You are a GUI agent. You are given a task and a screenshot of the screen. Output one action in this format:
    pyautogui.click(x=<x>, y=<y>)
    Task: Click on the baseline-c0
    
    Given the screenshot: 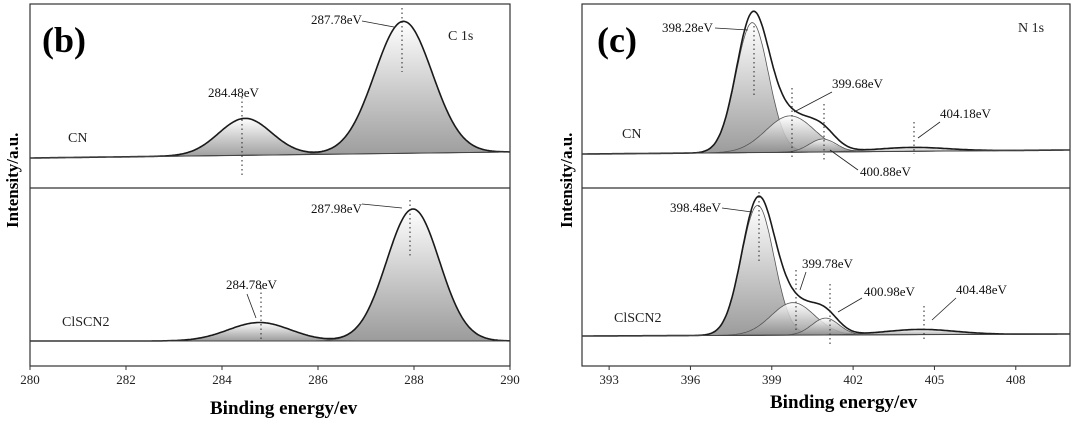 What is the action you would take?
    pyautogui.click(x=826, y=152)
    